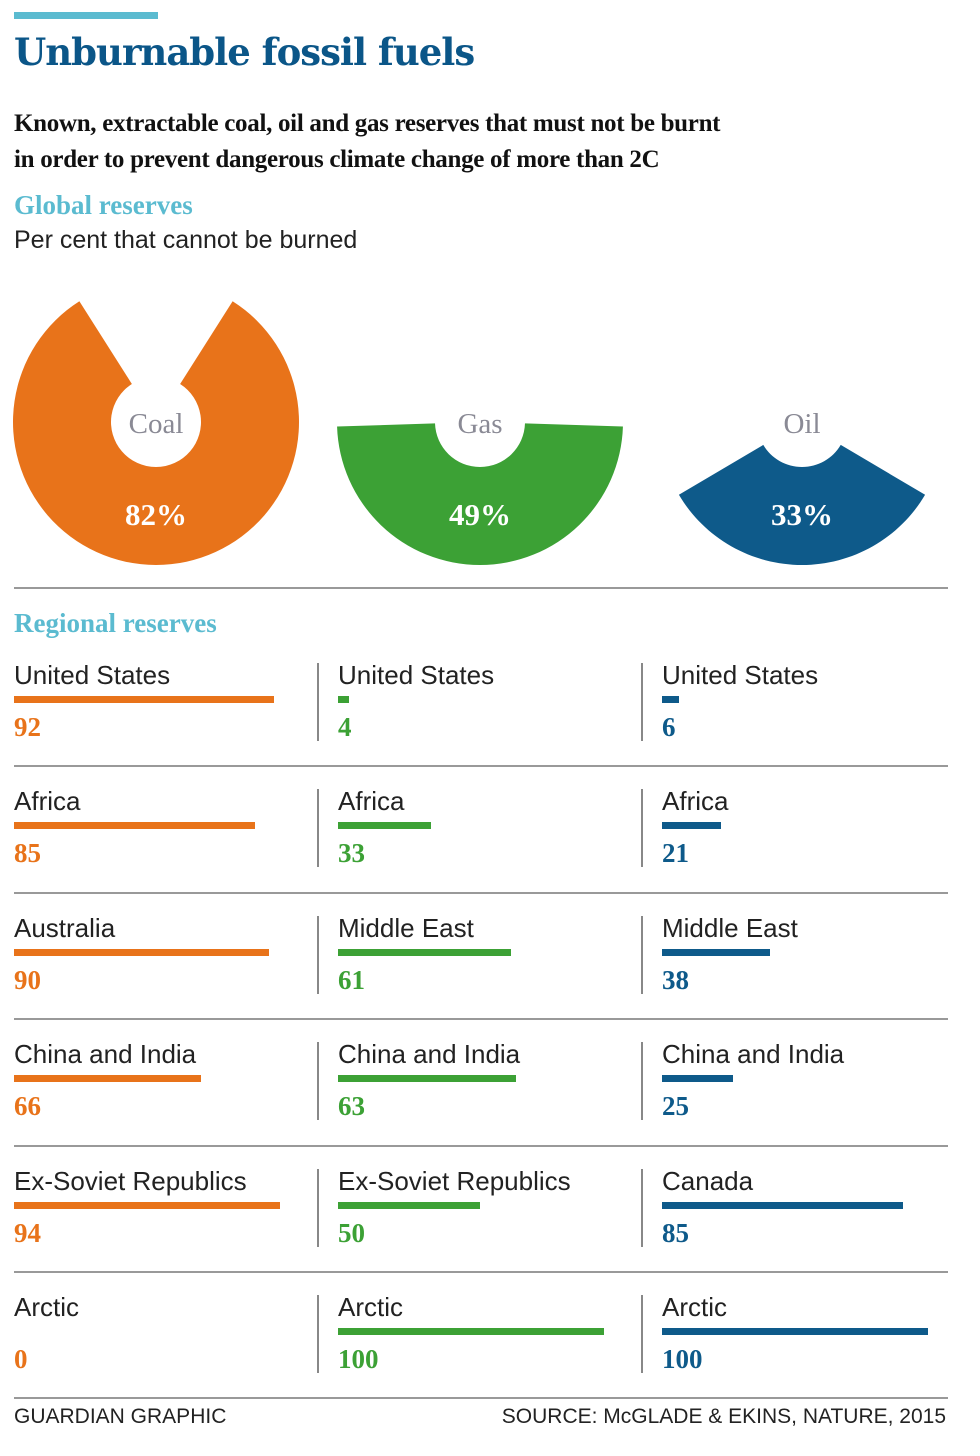 The image size is (980, 1456). I want to click on region-value: 0, so click(21, 1359).